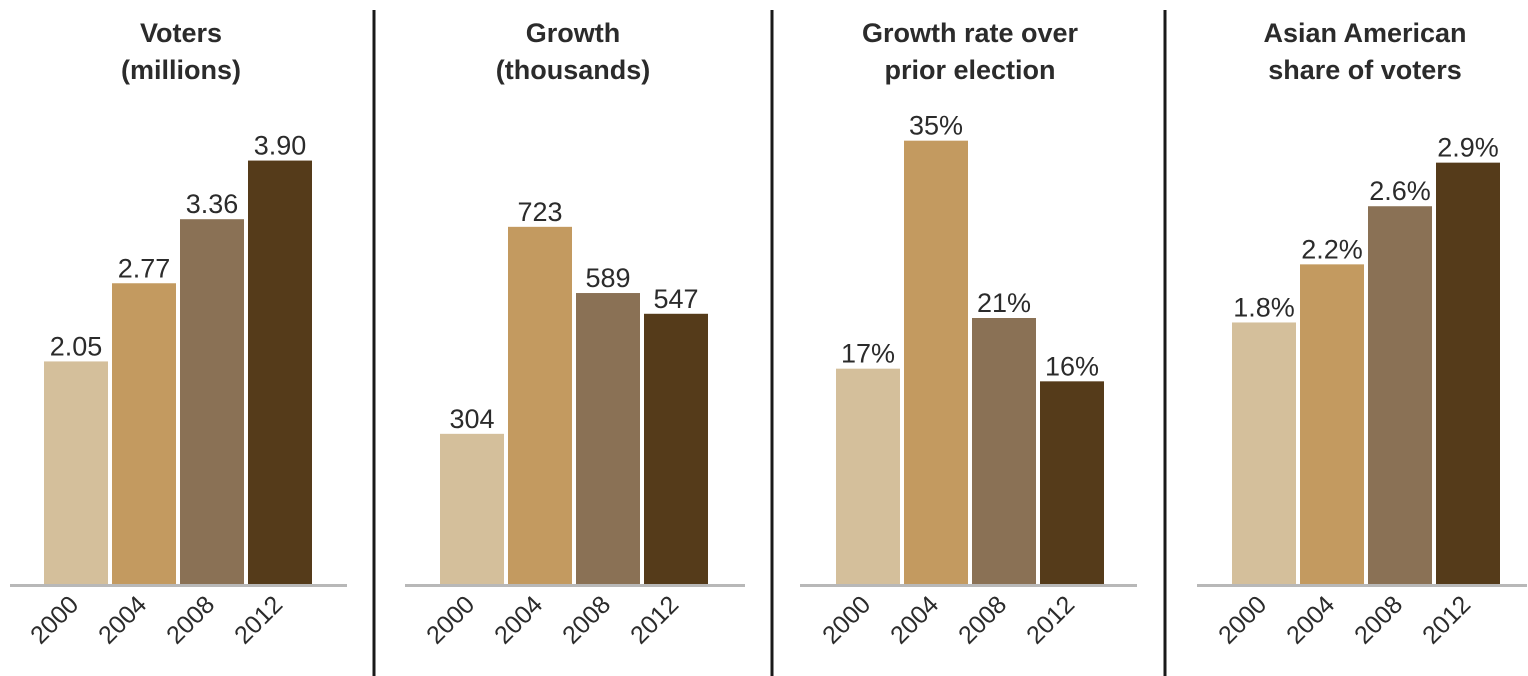 Image resolution: width=1528 pixels, height=676 pixels. What do you see at coordinates (573, 33) in the screenshot?
I see `chart-title-line: Growth` at bounding box center [573, 33].